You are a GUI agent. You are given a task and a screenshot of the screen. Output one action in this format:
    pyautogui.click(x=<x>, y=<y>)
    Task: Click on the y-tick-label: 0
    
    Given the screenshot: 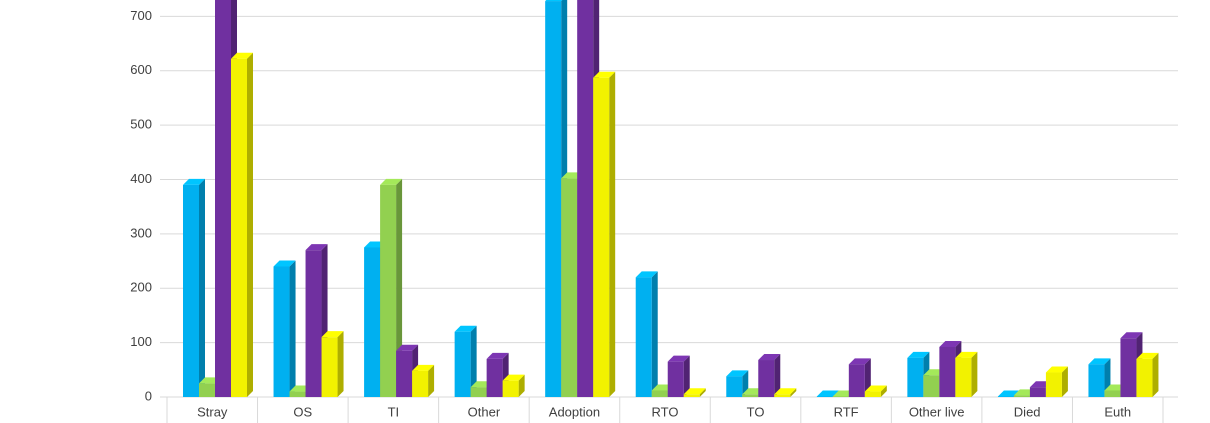 What is the action you would take?
    pyautogui.click(x=148, y=395)
    